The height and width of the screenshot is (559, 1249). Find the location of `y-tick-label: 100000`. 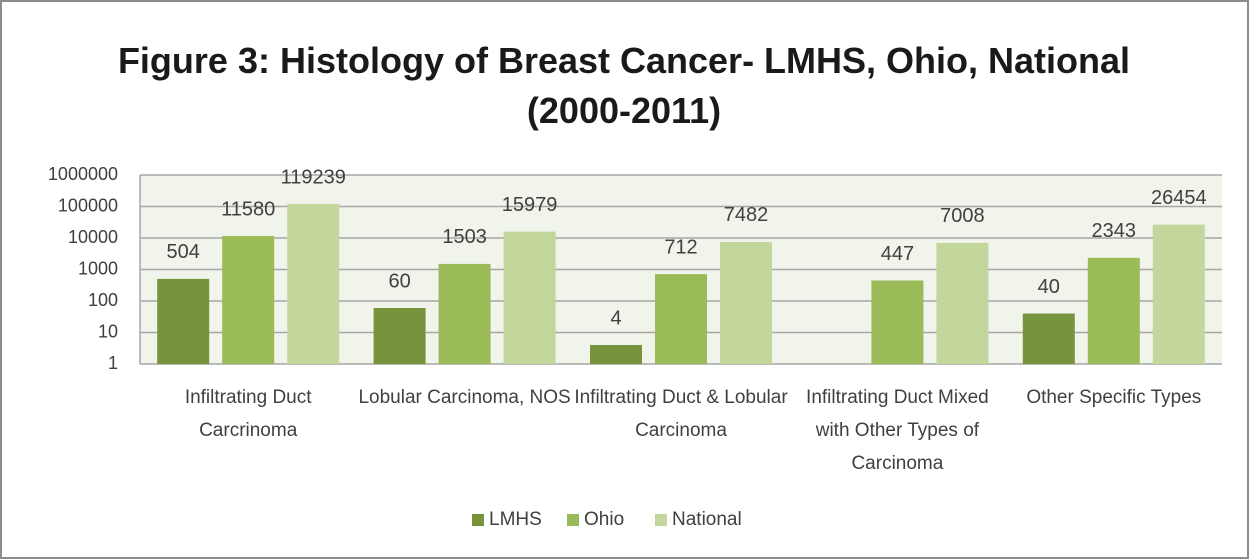

y-tick-label: 100000 is located at coordinates (88, 205).